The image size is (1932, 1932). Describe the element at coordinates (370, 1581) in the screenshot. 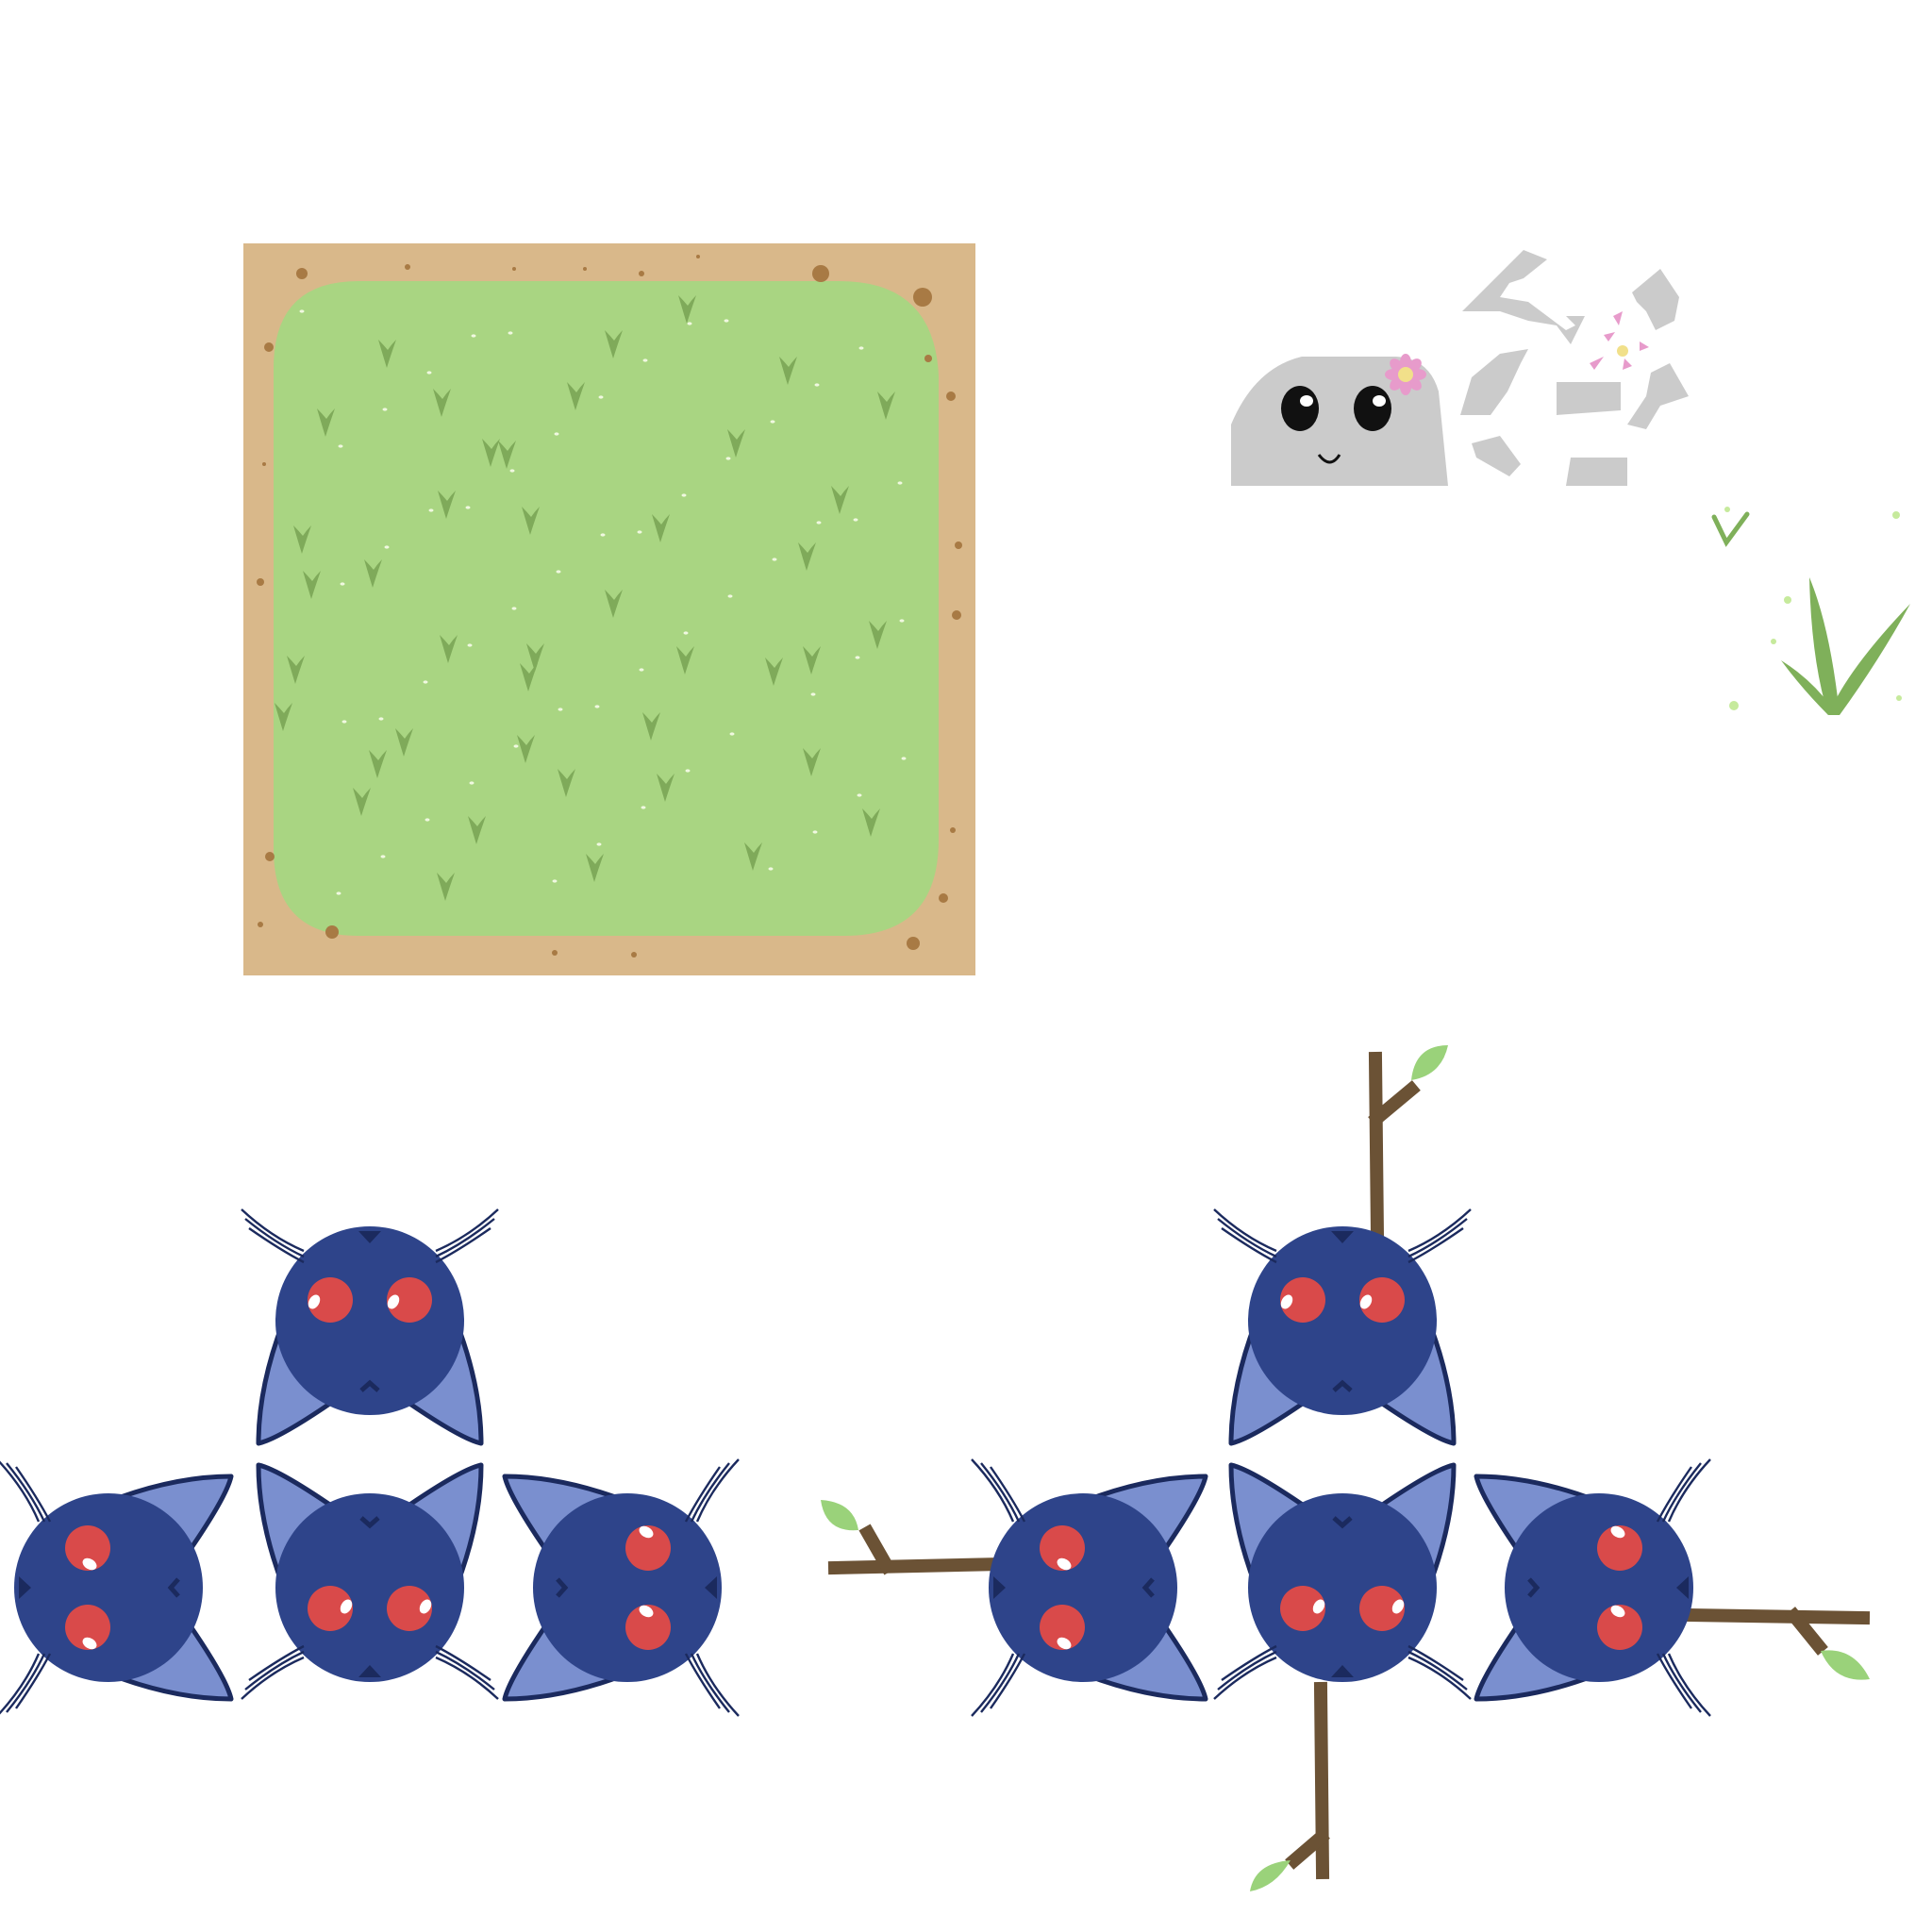

I see `cat-head-down` at that location.